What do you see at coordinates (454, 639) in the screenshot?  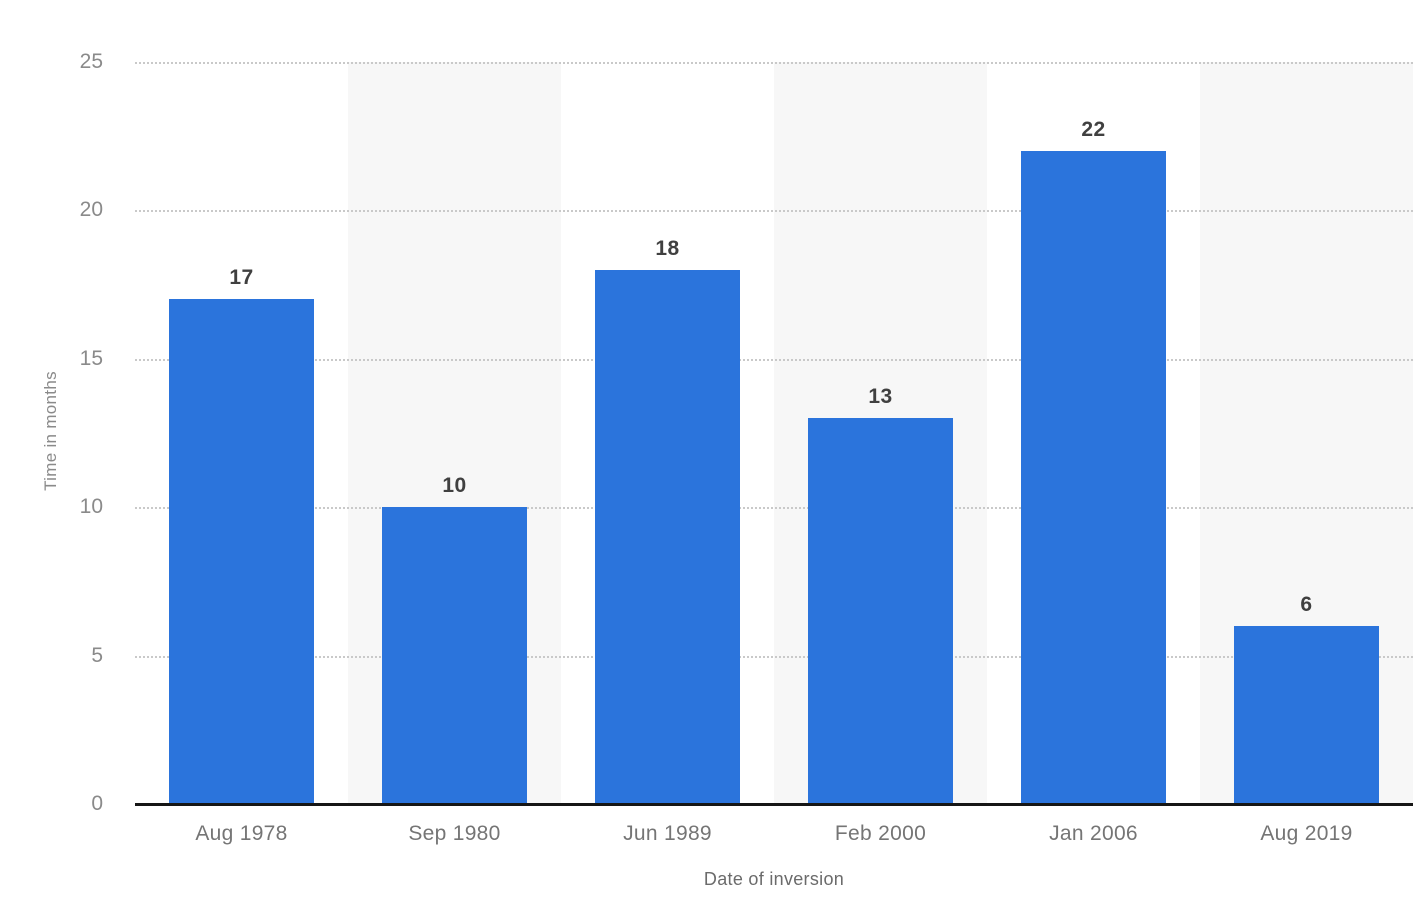 I see `bar-sep-1980: 10` at bounding box center [454, 639].